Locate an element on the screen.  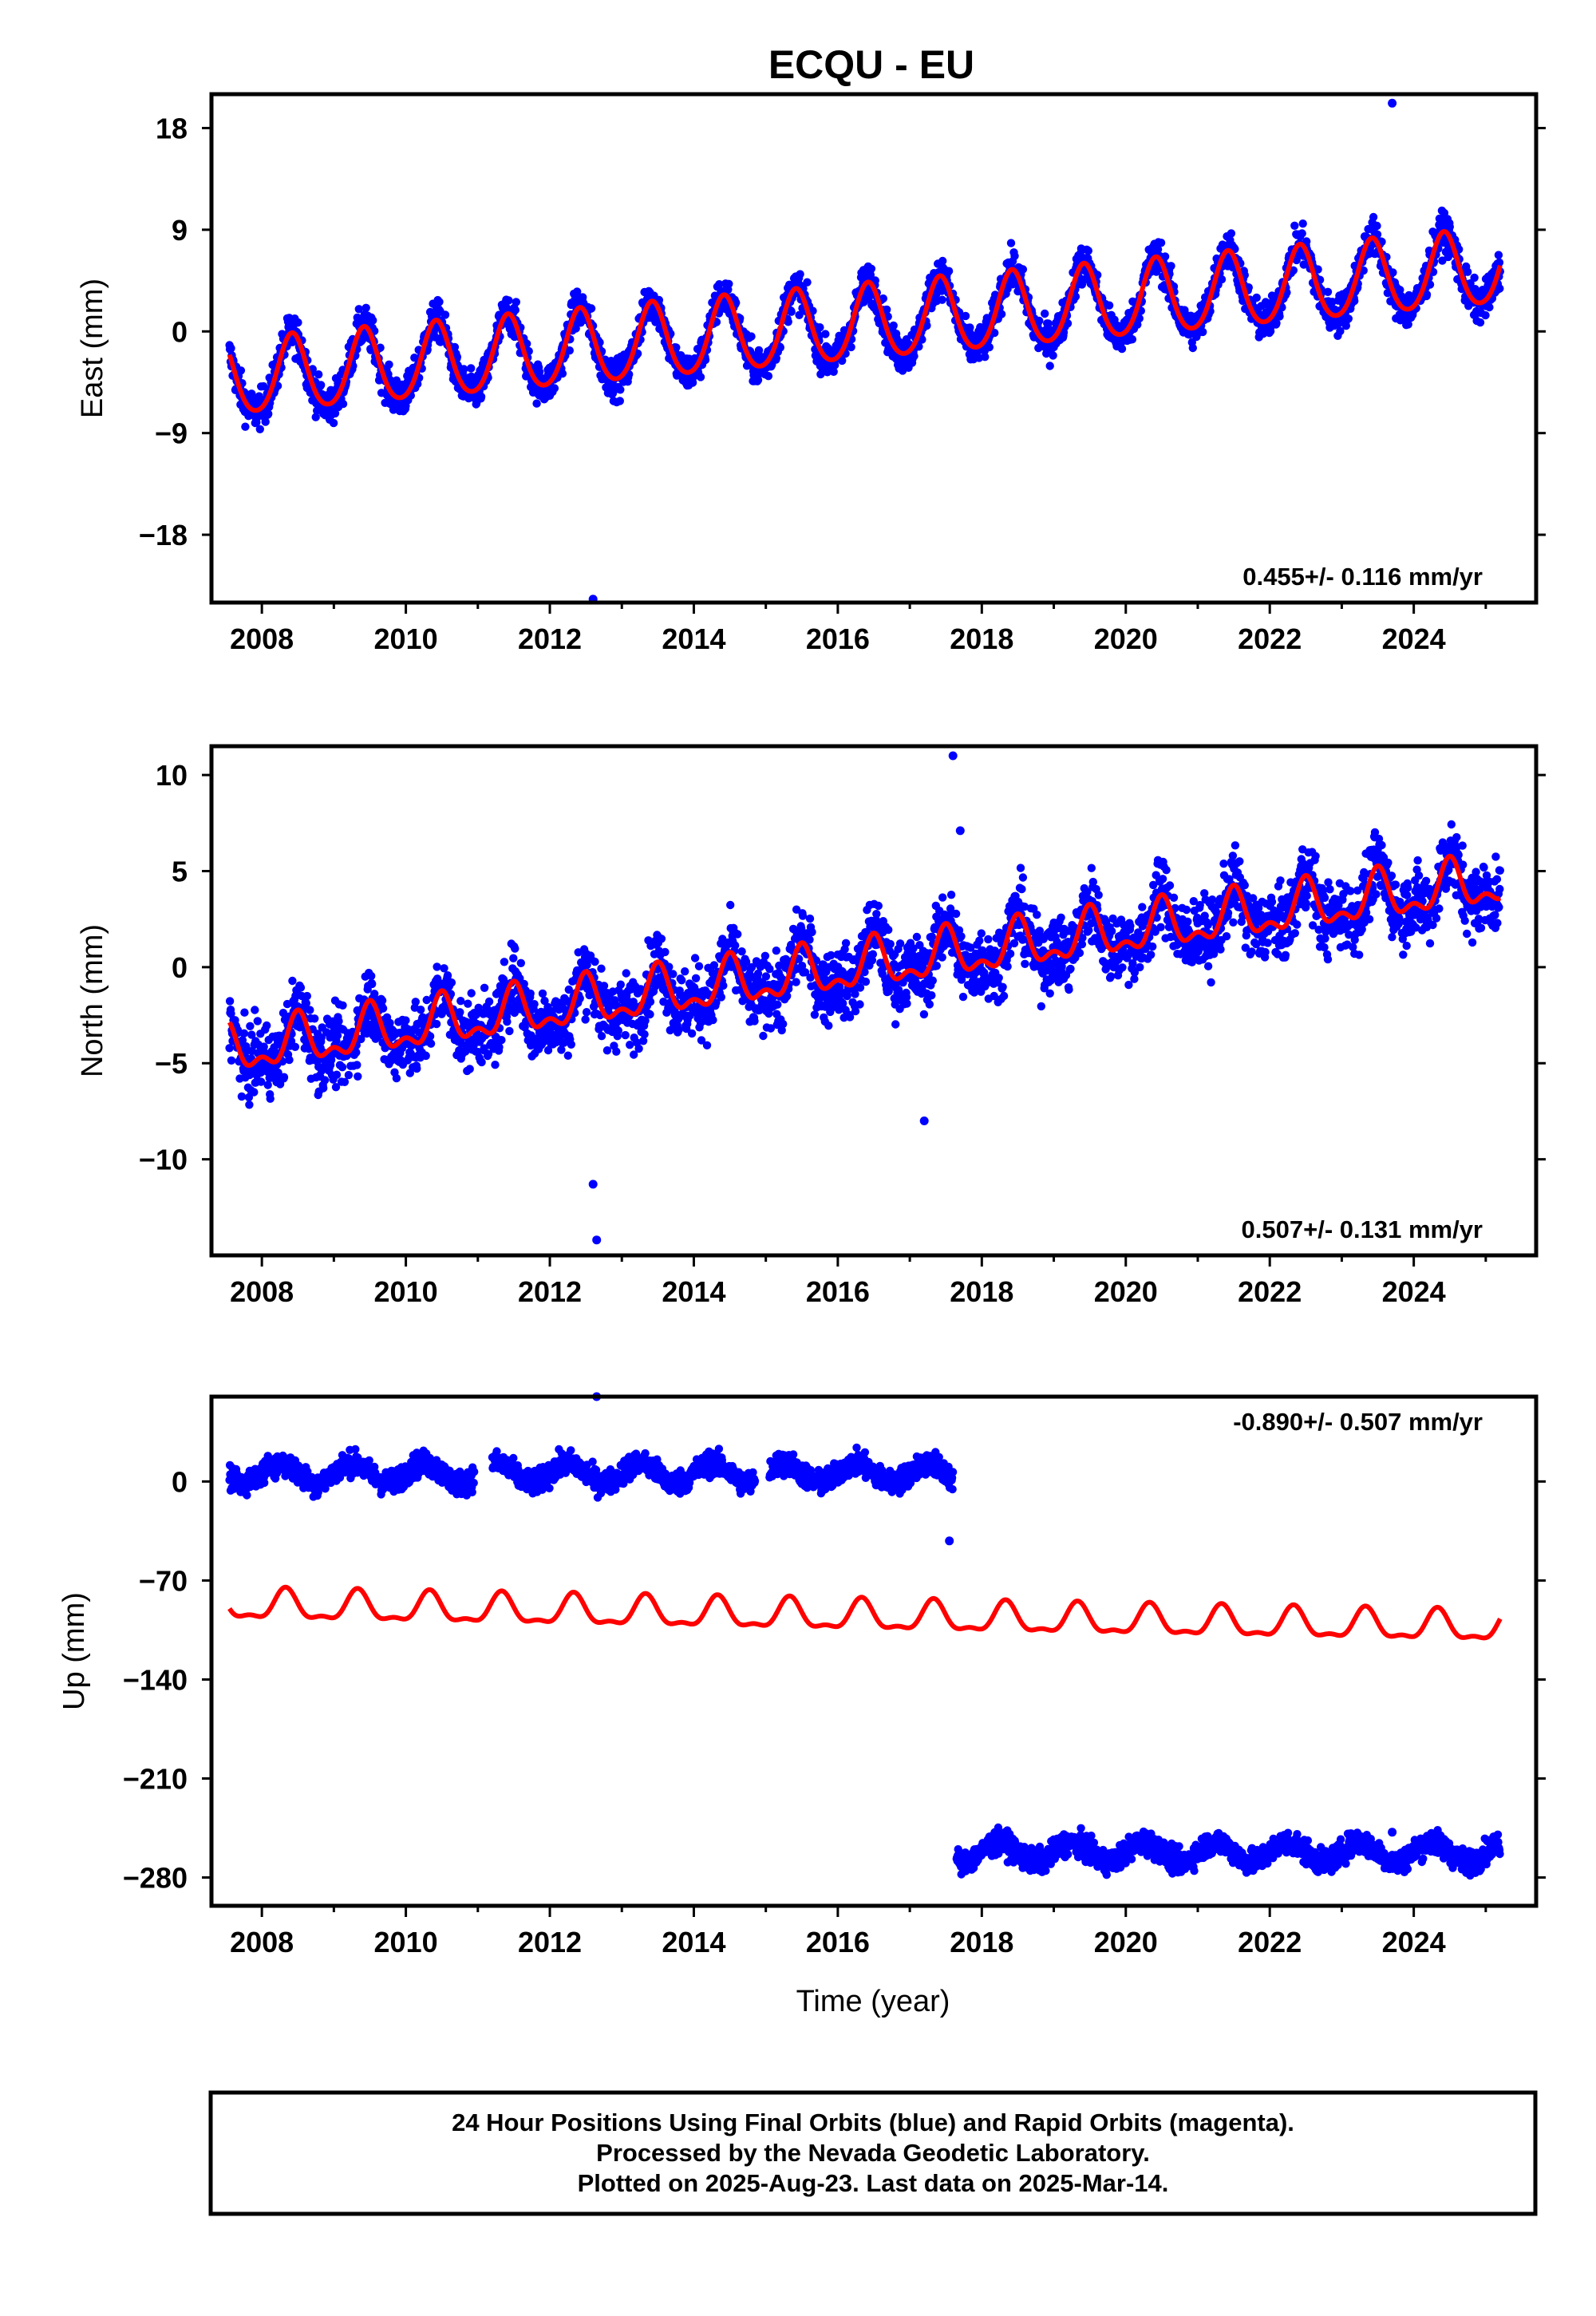
y-tick-label: 18 is located at coordinates (172, 128).